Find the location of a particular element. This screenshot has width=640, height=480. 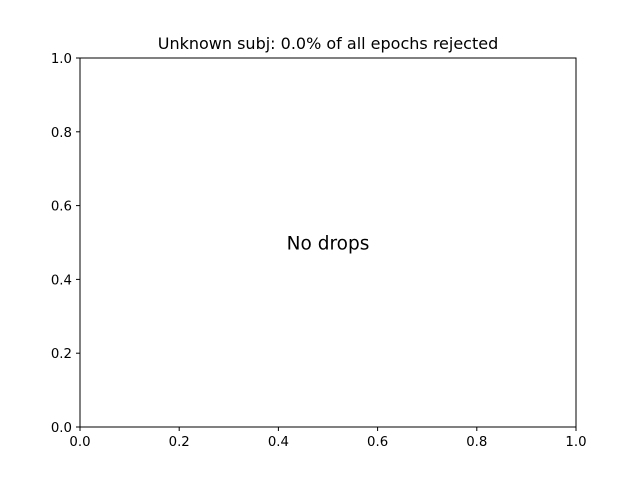

y-tick-label: 0.6 is located at coordinates (61, 207).